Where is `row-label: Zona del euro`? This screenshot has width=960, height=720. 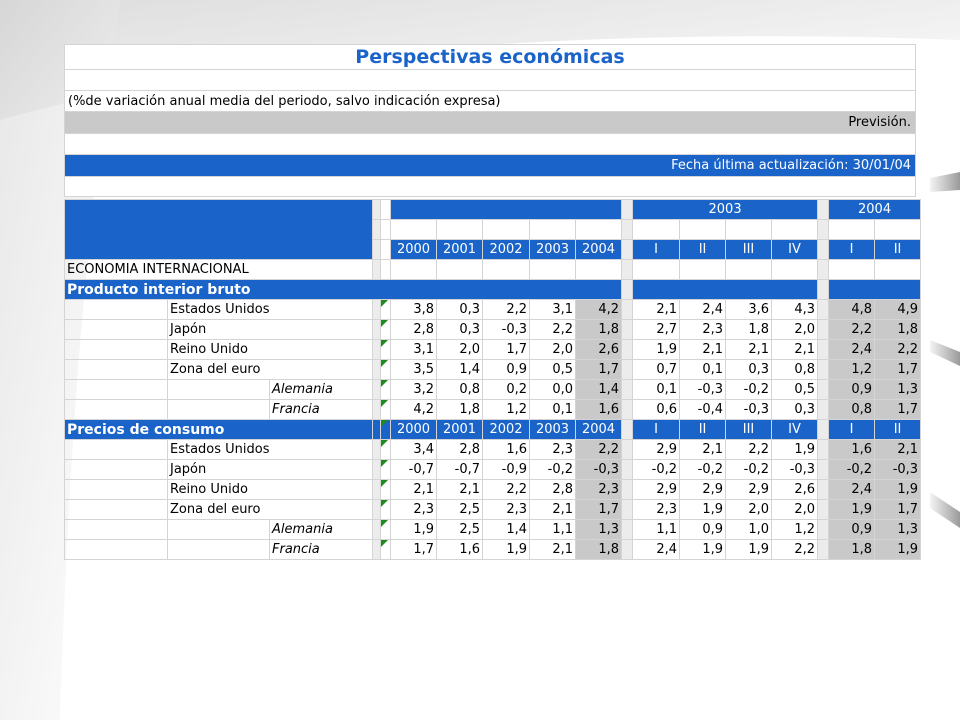
row-label: Zona del euro is located at coordinates (270, 509).